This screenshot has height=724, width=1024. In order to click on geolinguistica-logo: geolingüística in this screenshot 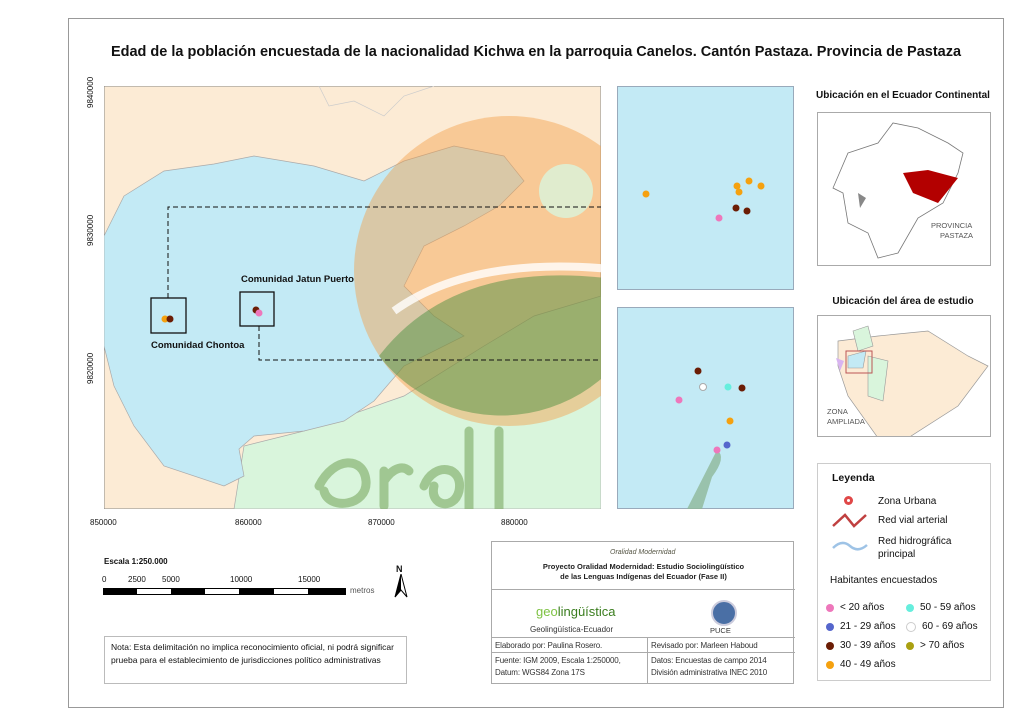, I will do `click(576, 611)`.